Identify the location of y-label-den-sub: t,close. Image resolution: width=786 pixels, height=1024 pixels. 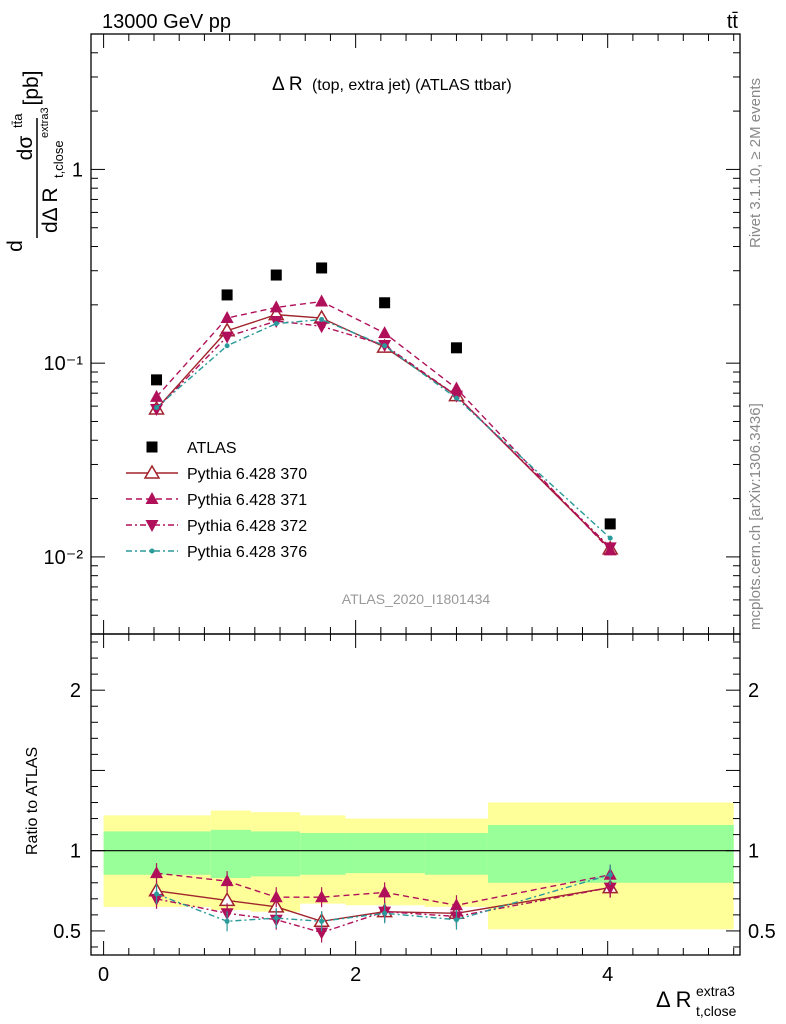
(58, 159).